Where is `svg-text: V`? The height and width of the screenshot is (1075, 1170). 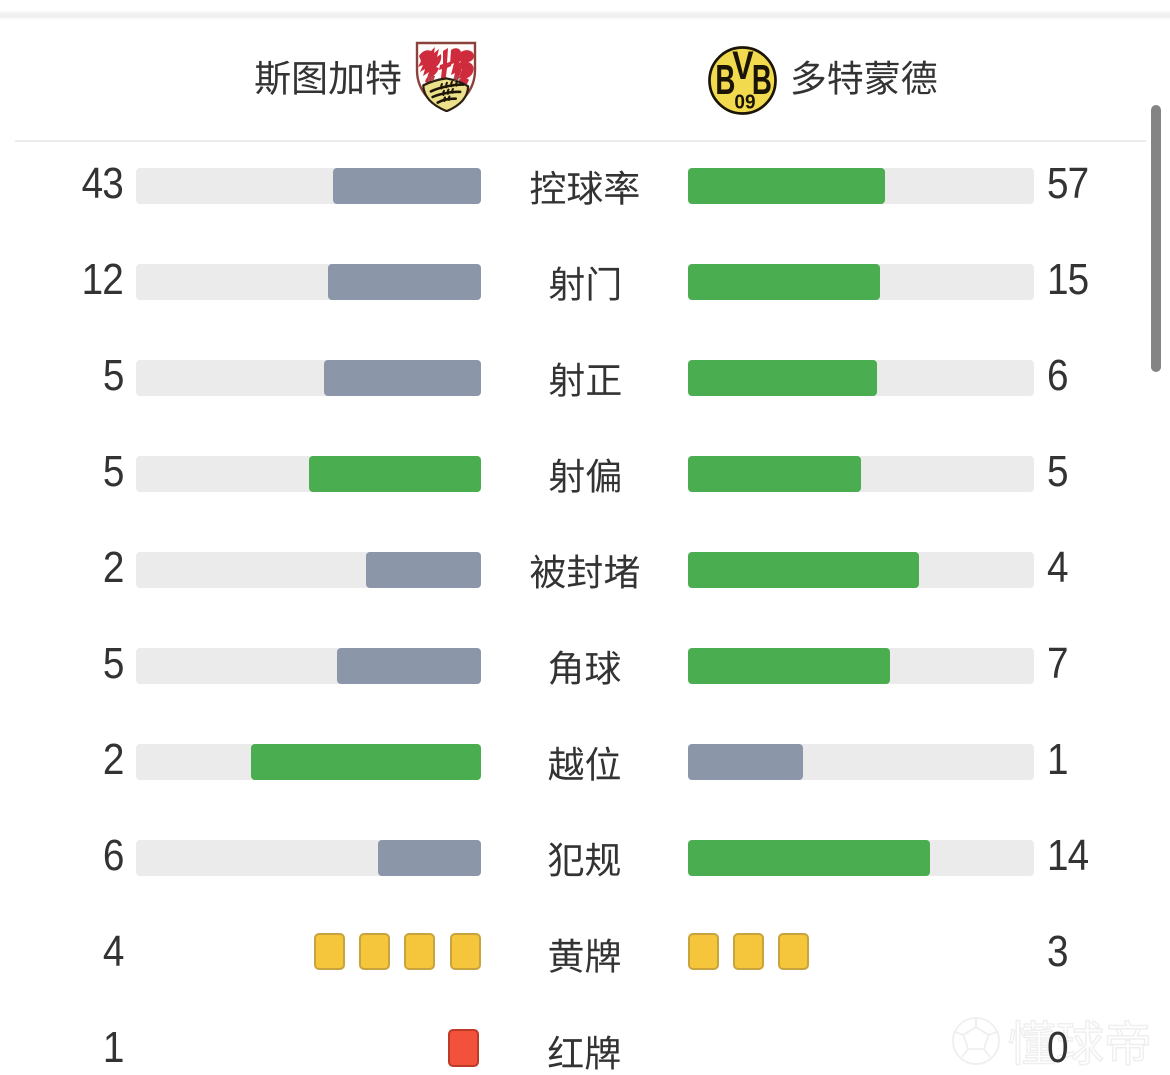
svg-text: V is located at coordinates (742, 67).